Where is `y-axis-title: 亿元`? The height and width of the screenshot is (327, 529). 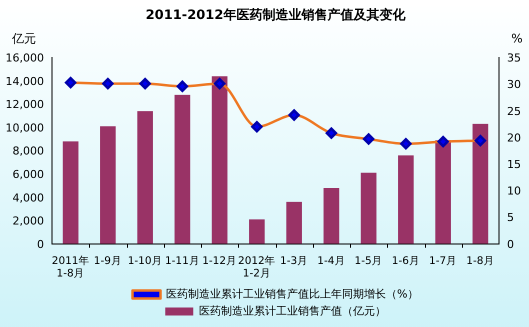
y-axis-title: 亿元 is located at coordinates (23, 39).